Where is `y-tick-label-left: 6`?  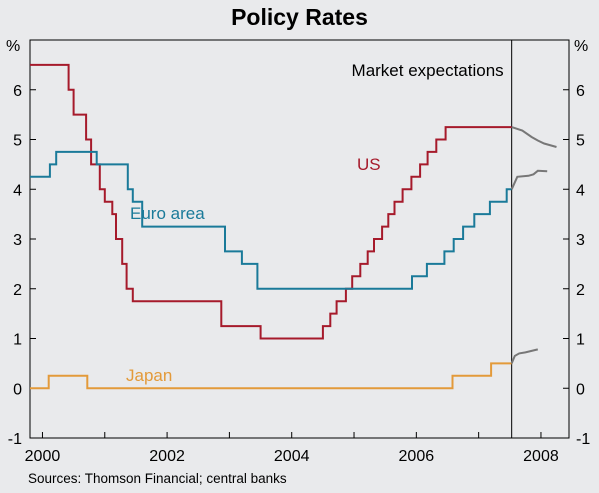
y-tick-label-left: 6 is located at coordinates (17, 91).